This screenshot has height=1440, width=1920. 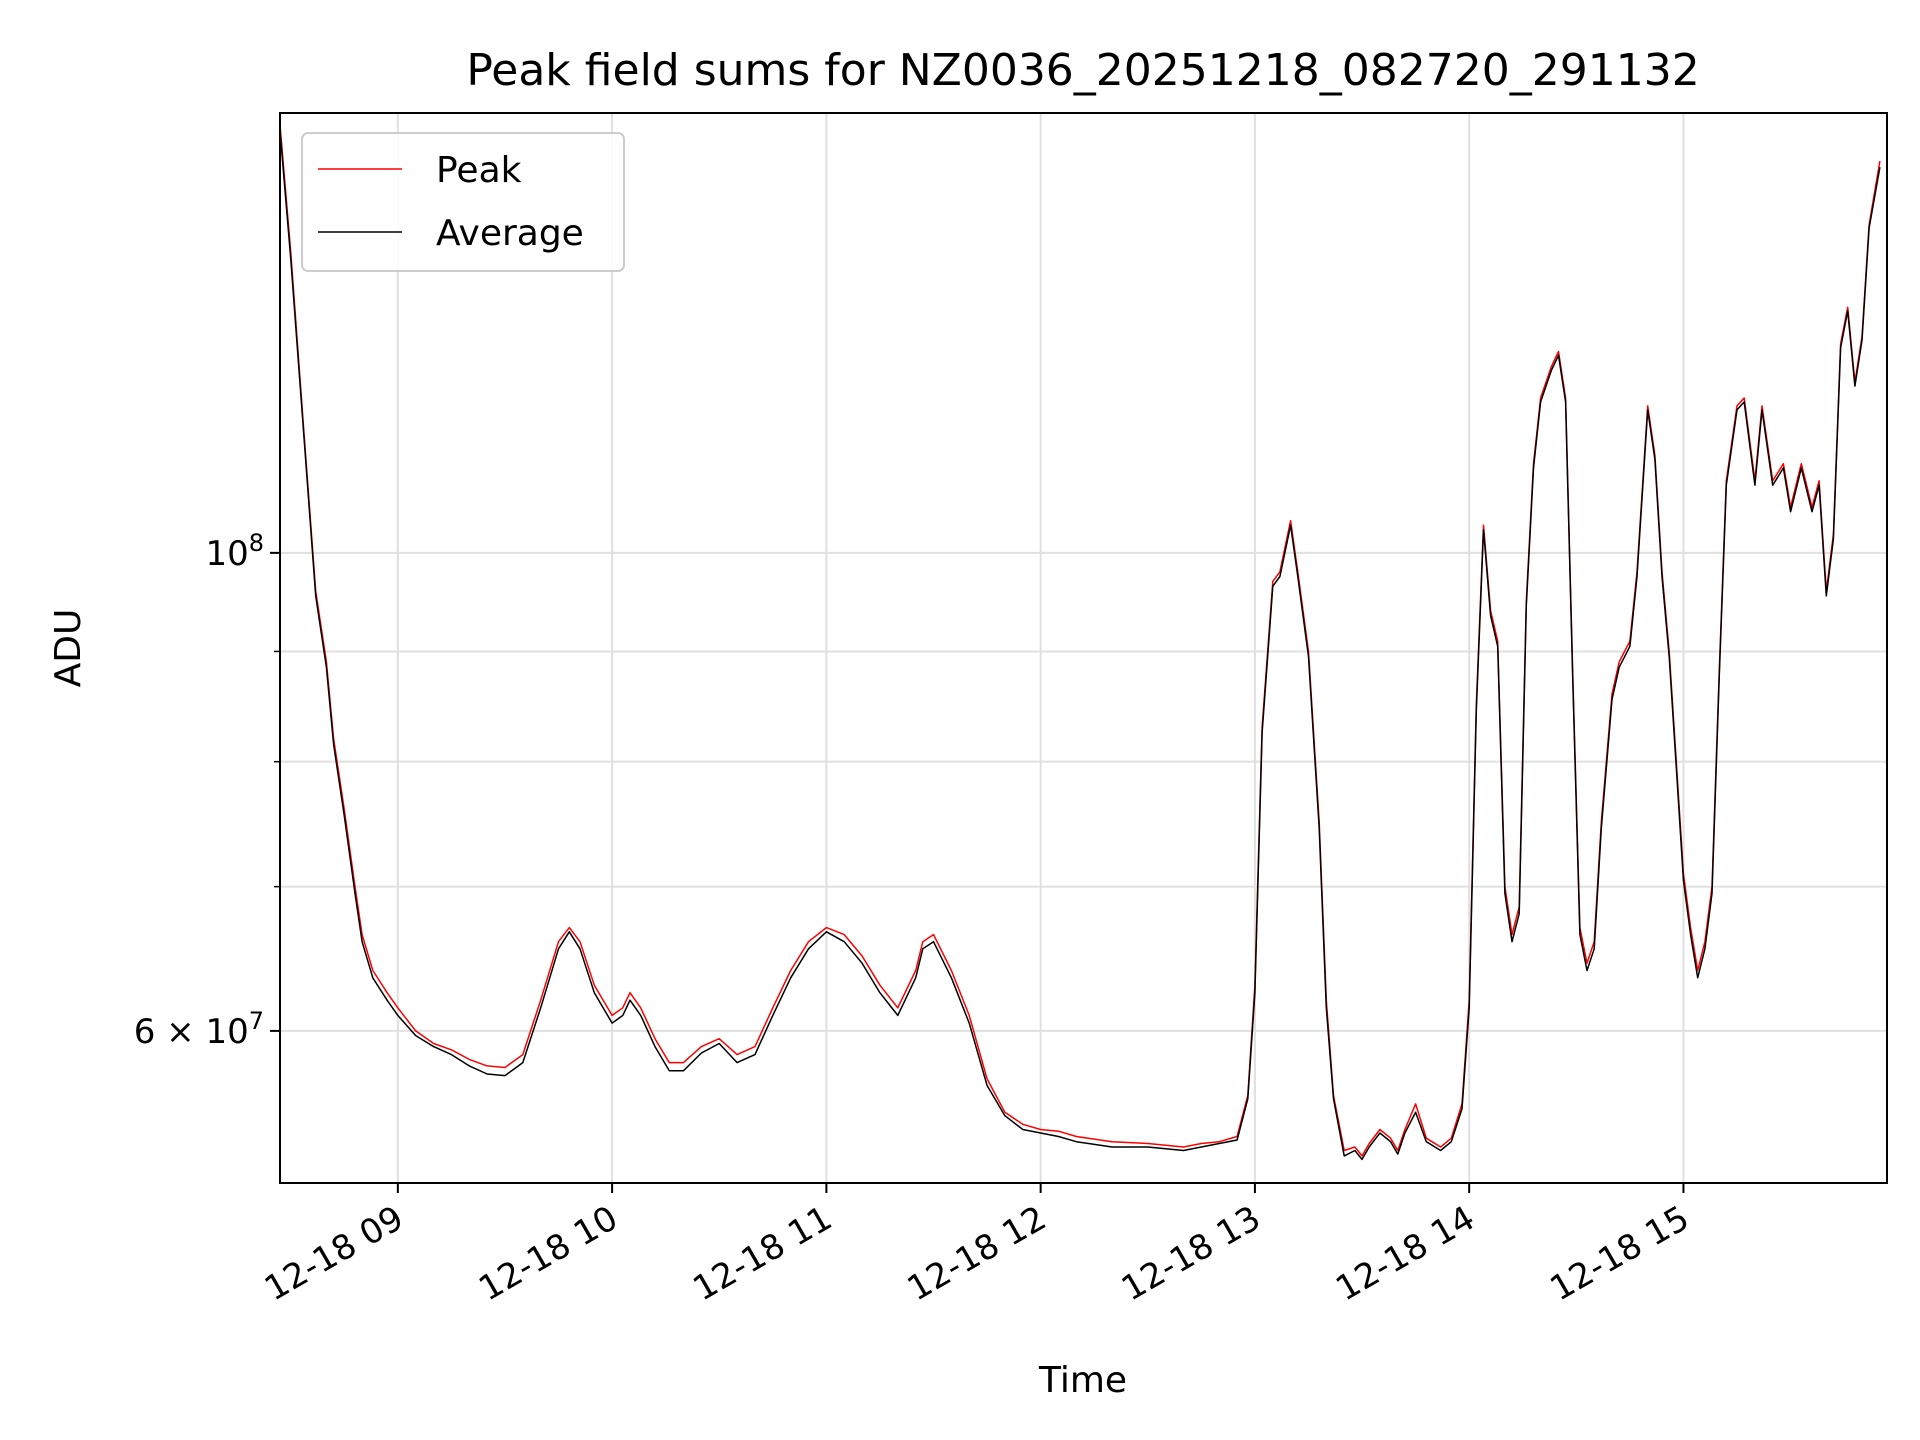 I want to click on legend-label-average: Average, so click(x=510, y=233).